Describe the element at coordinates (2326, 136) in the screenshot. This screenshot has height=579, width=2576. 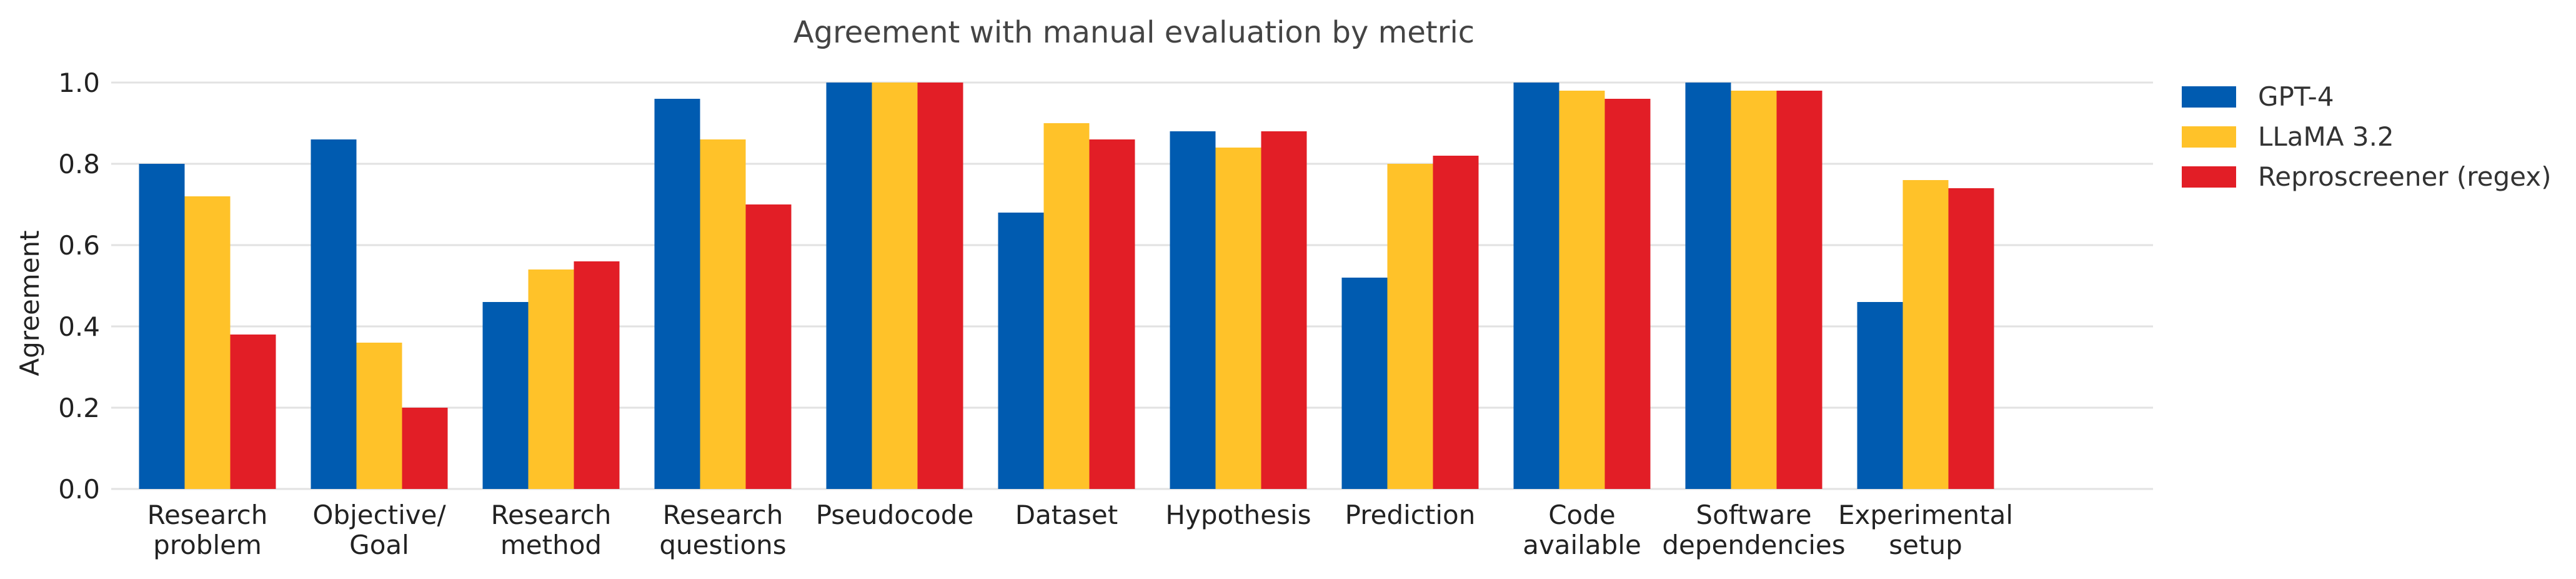
I see `legend-label: LLaMA 3.2` at that location.